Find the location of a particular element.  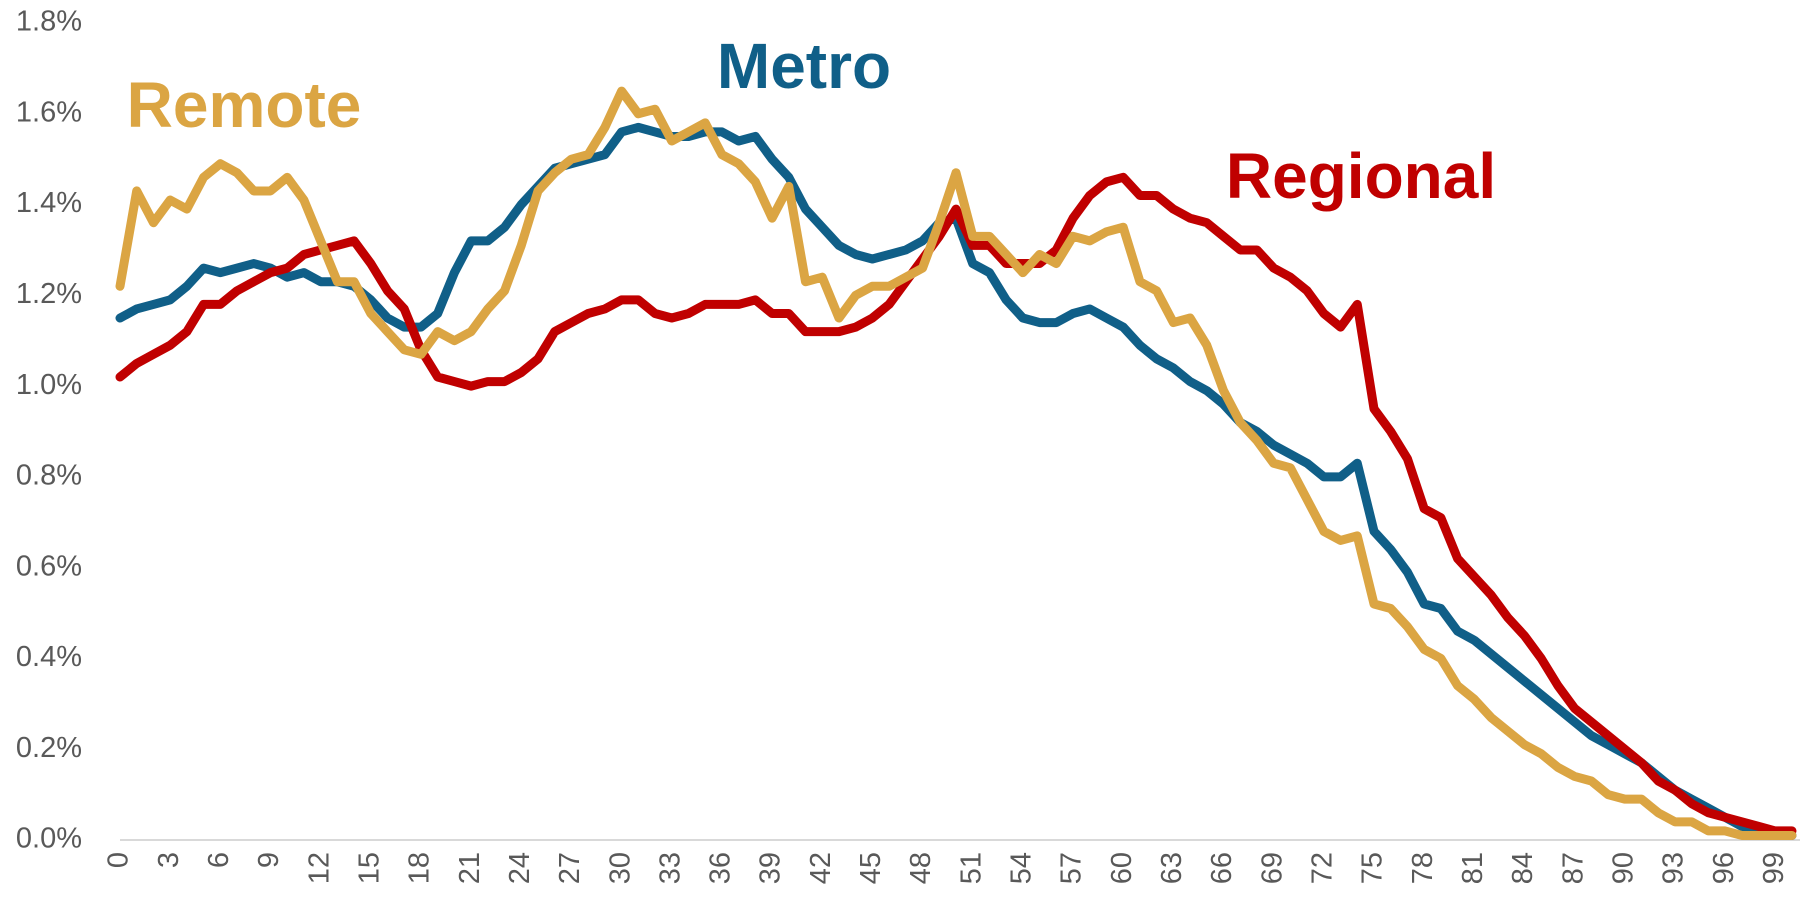

y-tick-label: 1.4% is located at coordinates (49, 203).